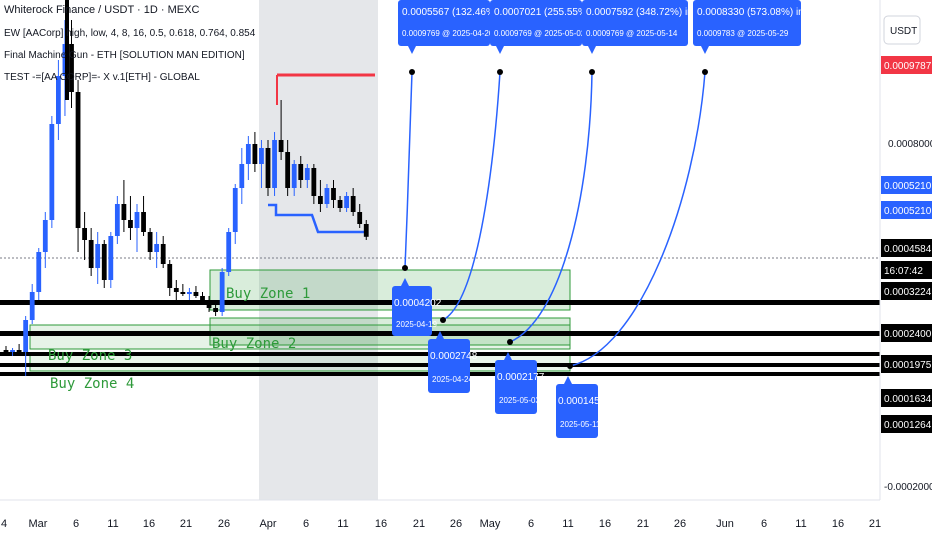 The image size is (932, 550). Describe the element at coordinates (540, 33) in the screenshot. I see `top-callout-2-line2: 0.0009769 @ 2025-05-02` at that location.